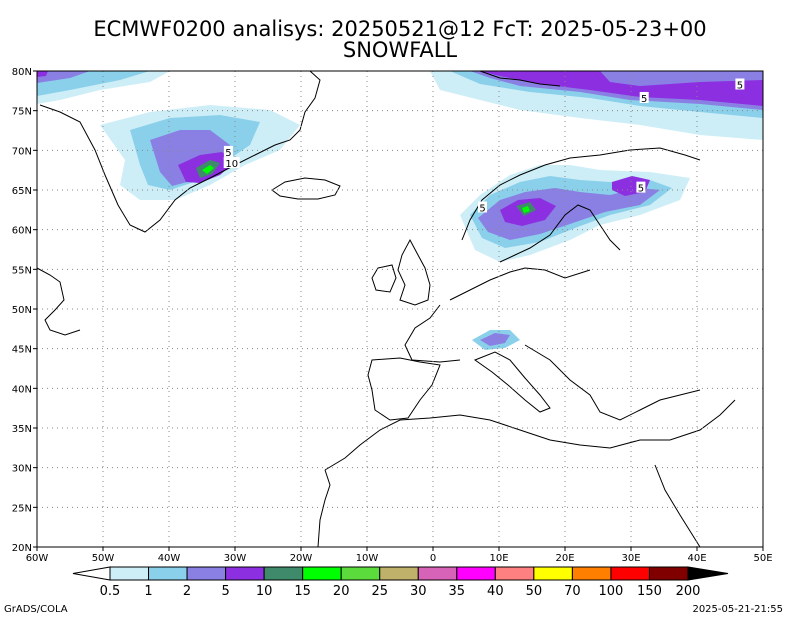  What do you see at coordinates (169, 558) in the screenshot?
I see `lon-label: 40W` at bounding box center [169, 558].